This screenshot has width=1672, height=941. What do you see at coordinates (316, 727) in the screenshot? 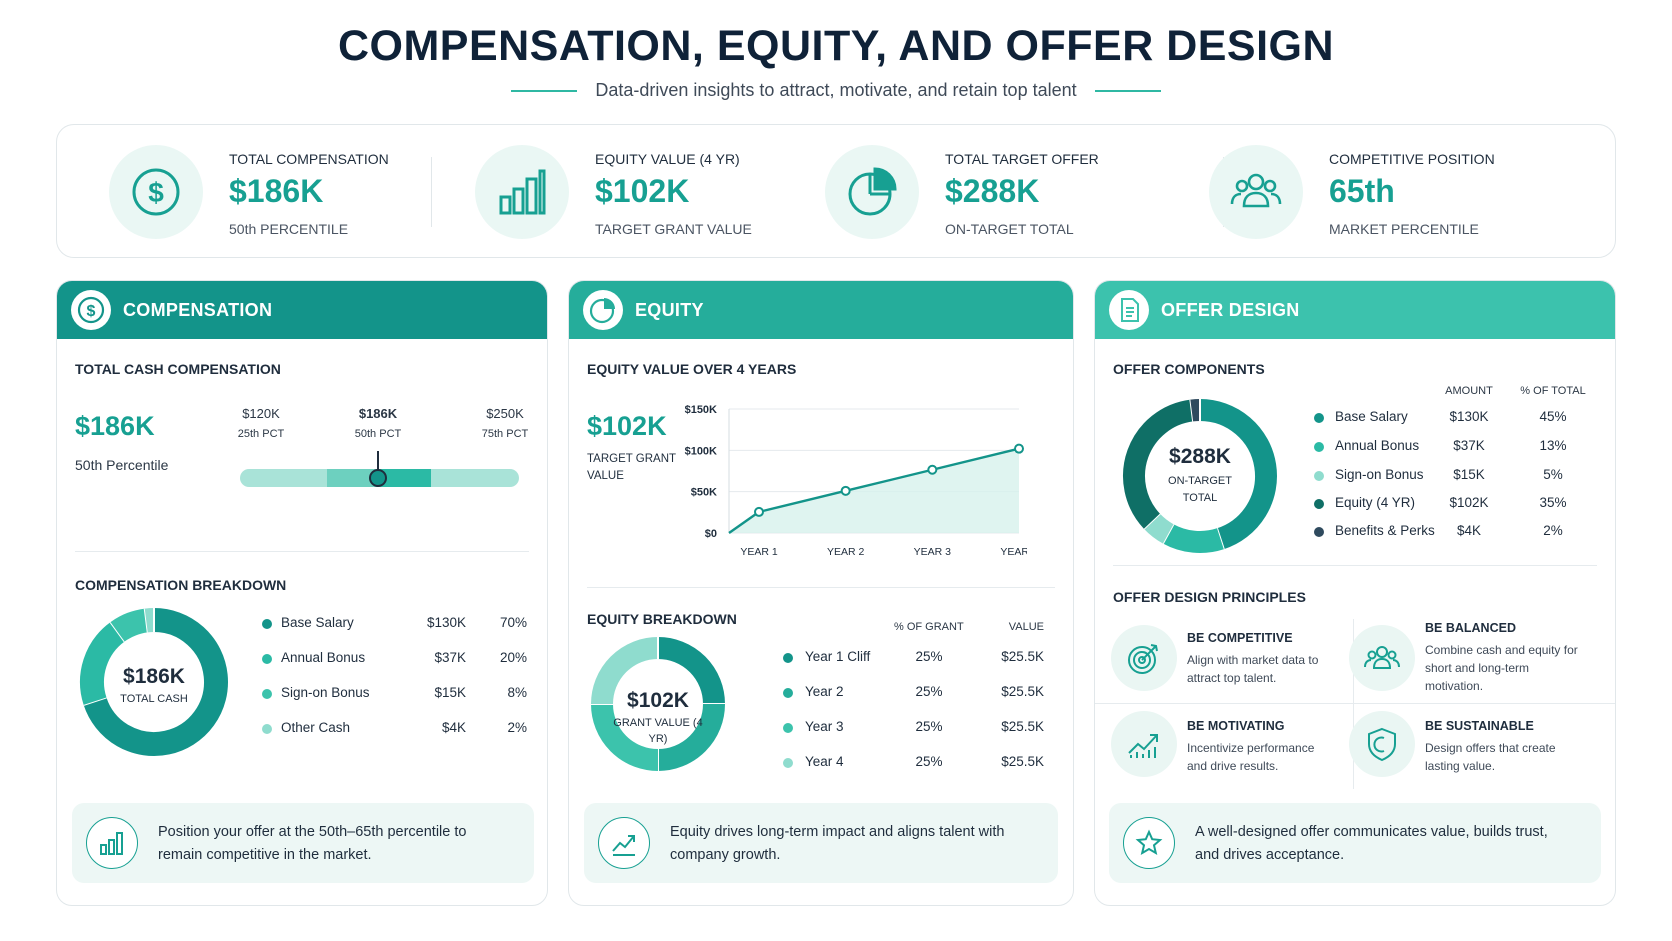
I see `row-label: Other Cash` at bounding box center [316, 727].